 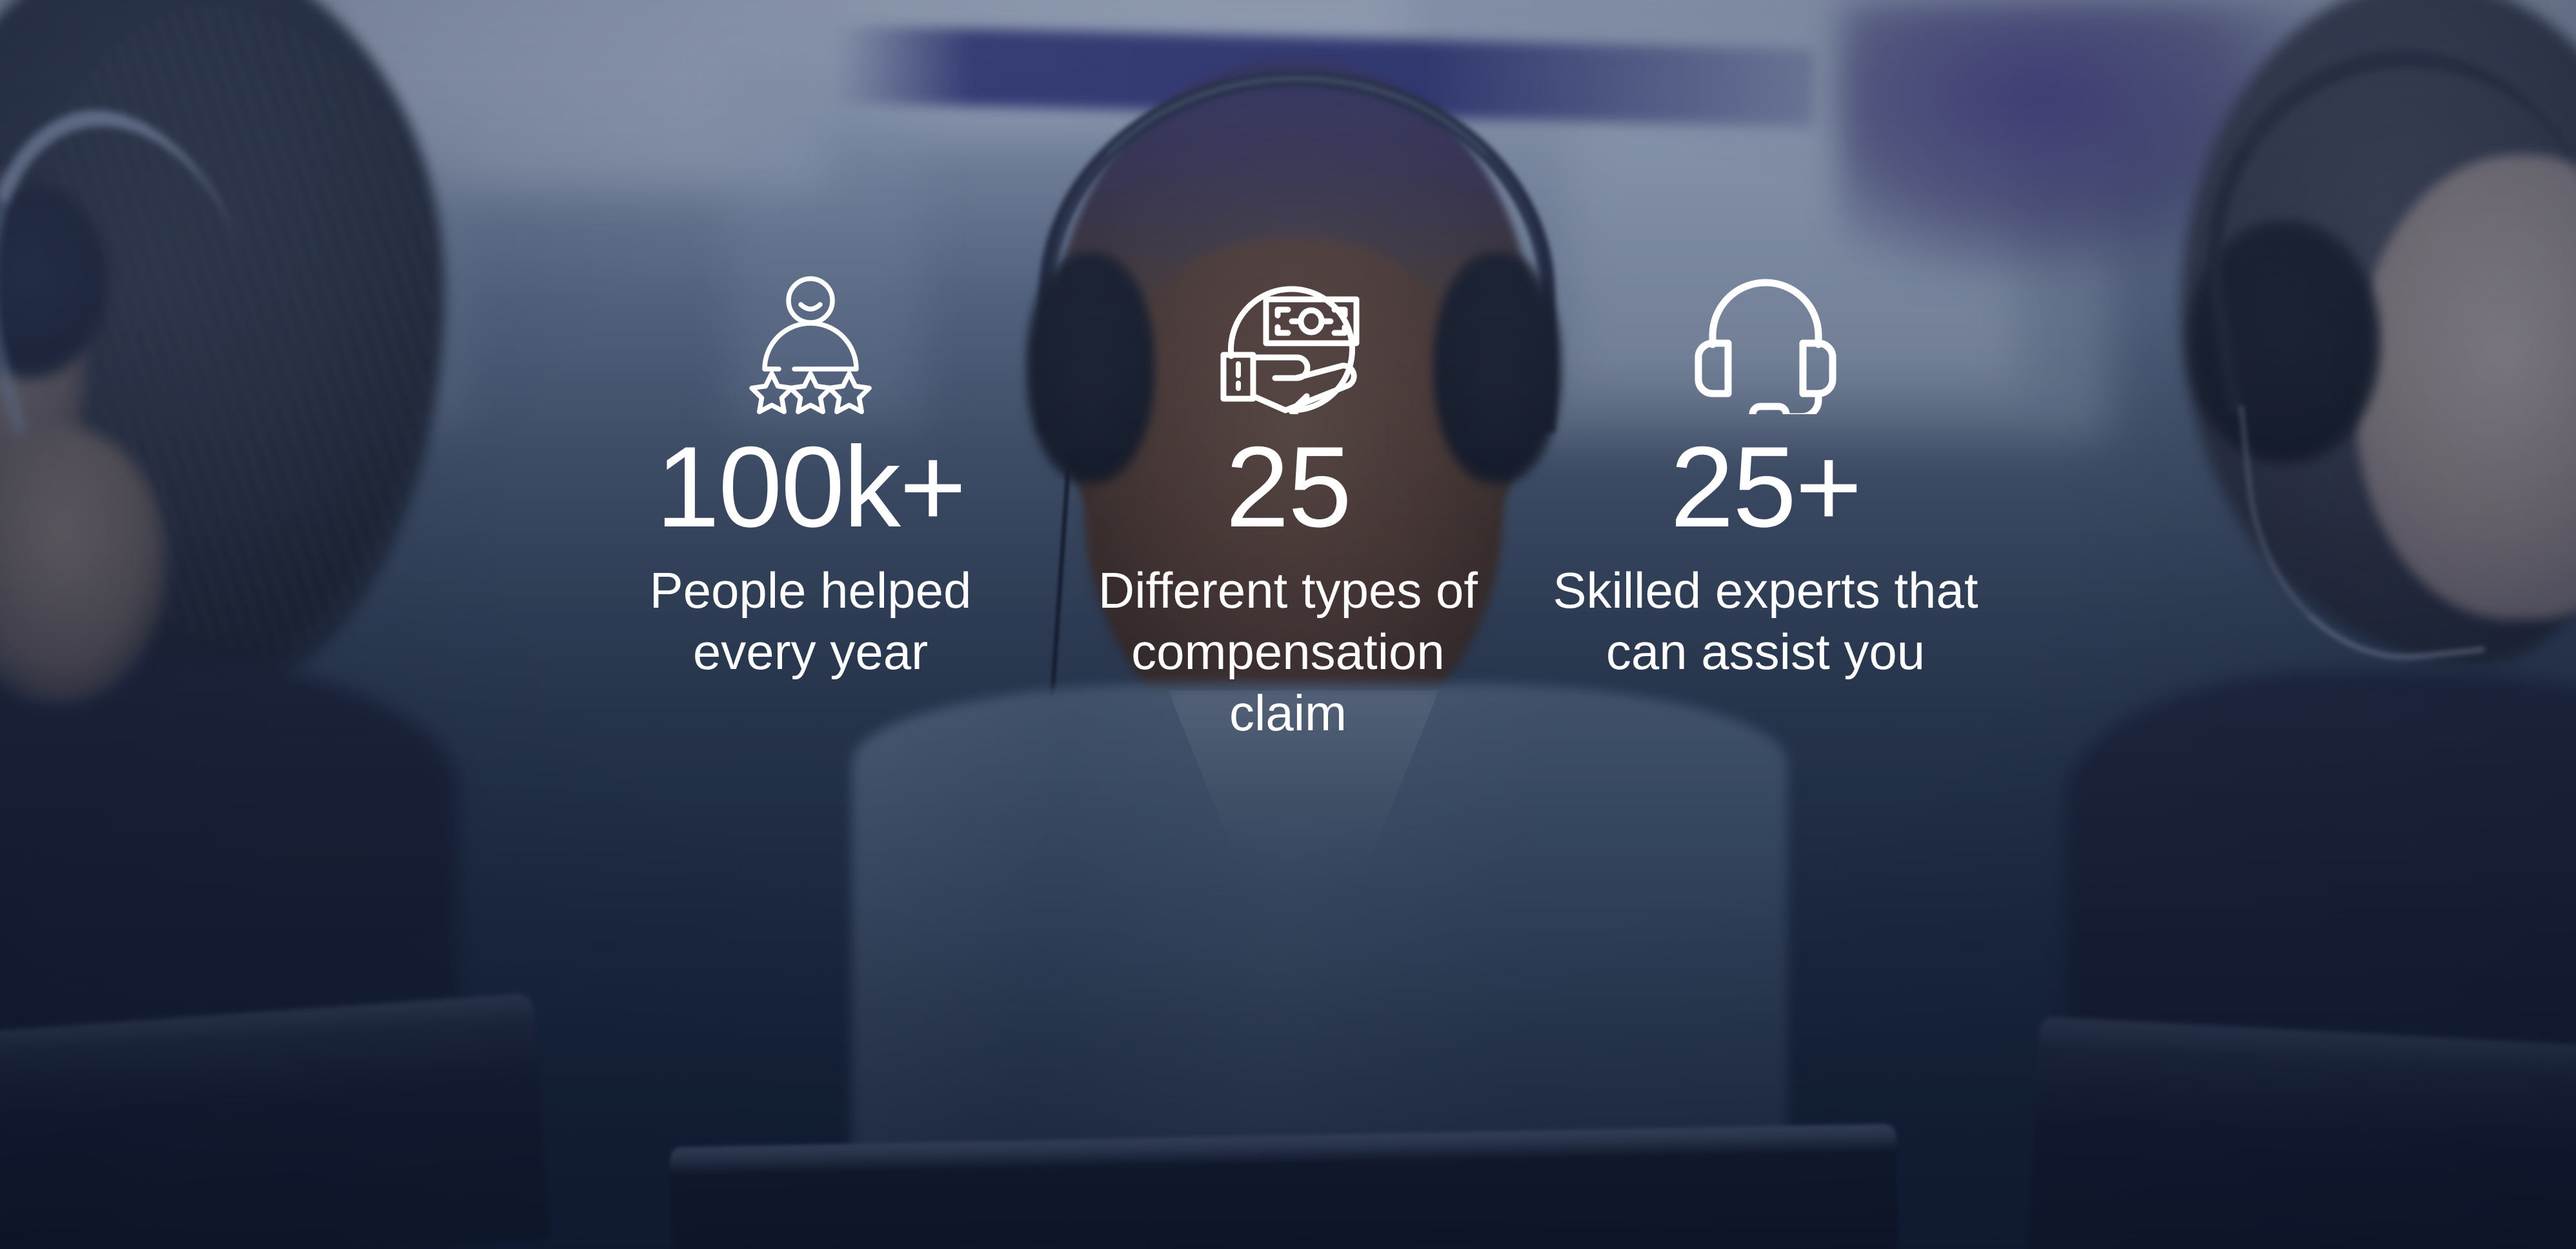 I want to click on stat-label: Different types of compensation claim, so click(x=1288, y=651).